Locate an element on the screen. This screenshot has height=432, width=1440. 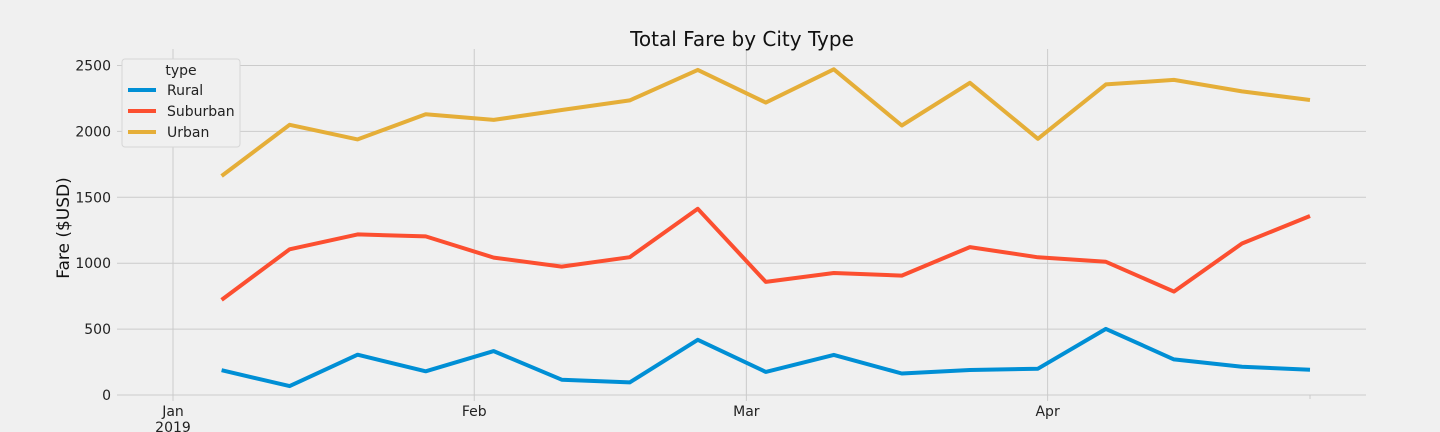
chart-title: Total Fare by City Type is located at coordinates (741, 39).